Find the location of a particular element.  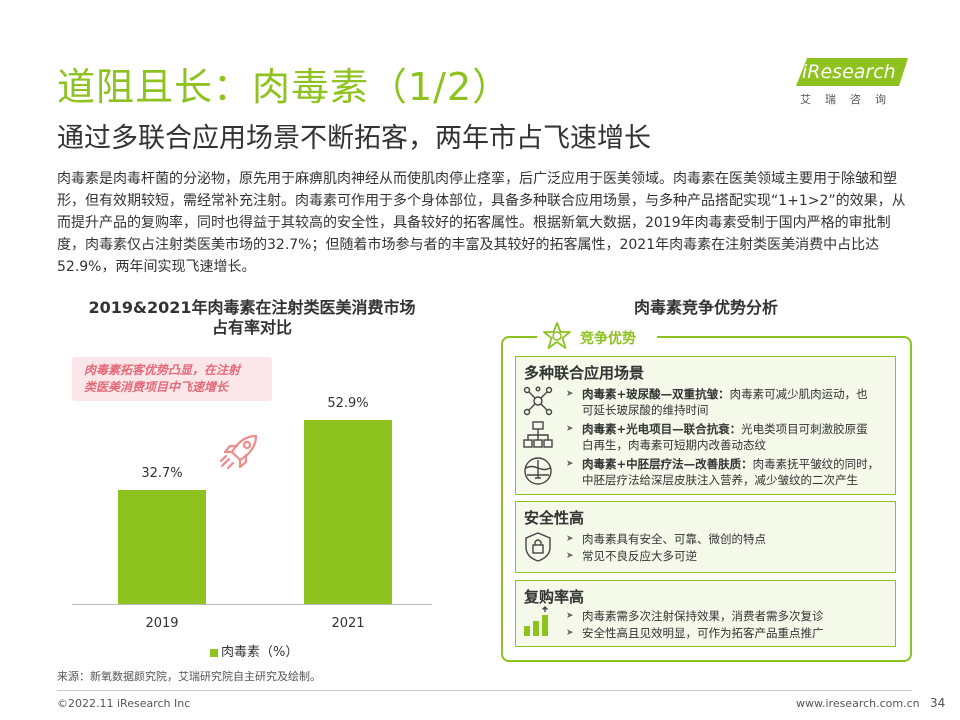

logo-box is located at coordinates (852, 72).